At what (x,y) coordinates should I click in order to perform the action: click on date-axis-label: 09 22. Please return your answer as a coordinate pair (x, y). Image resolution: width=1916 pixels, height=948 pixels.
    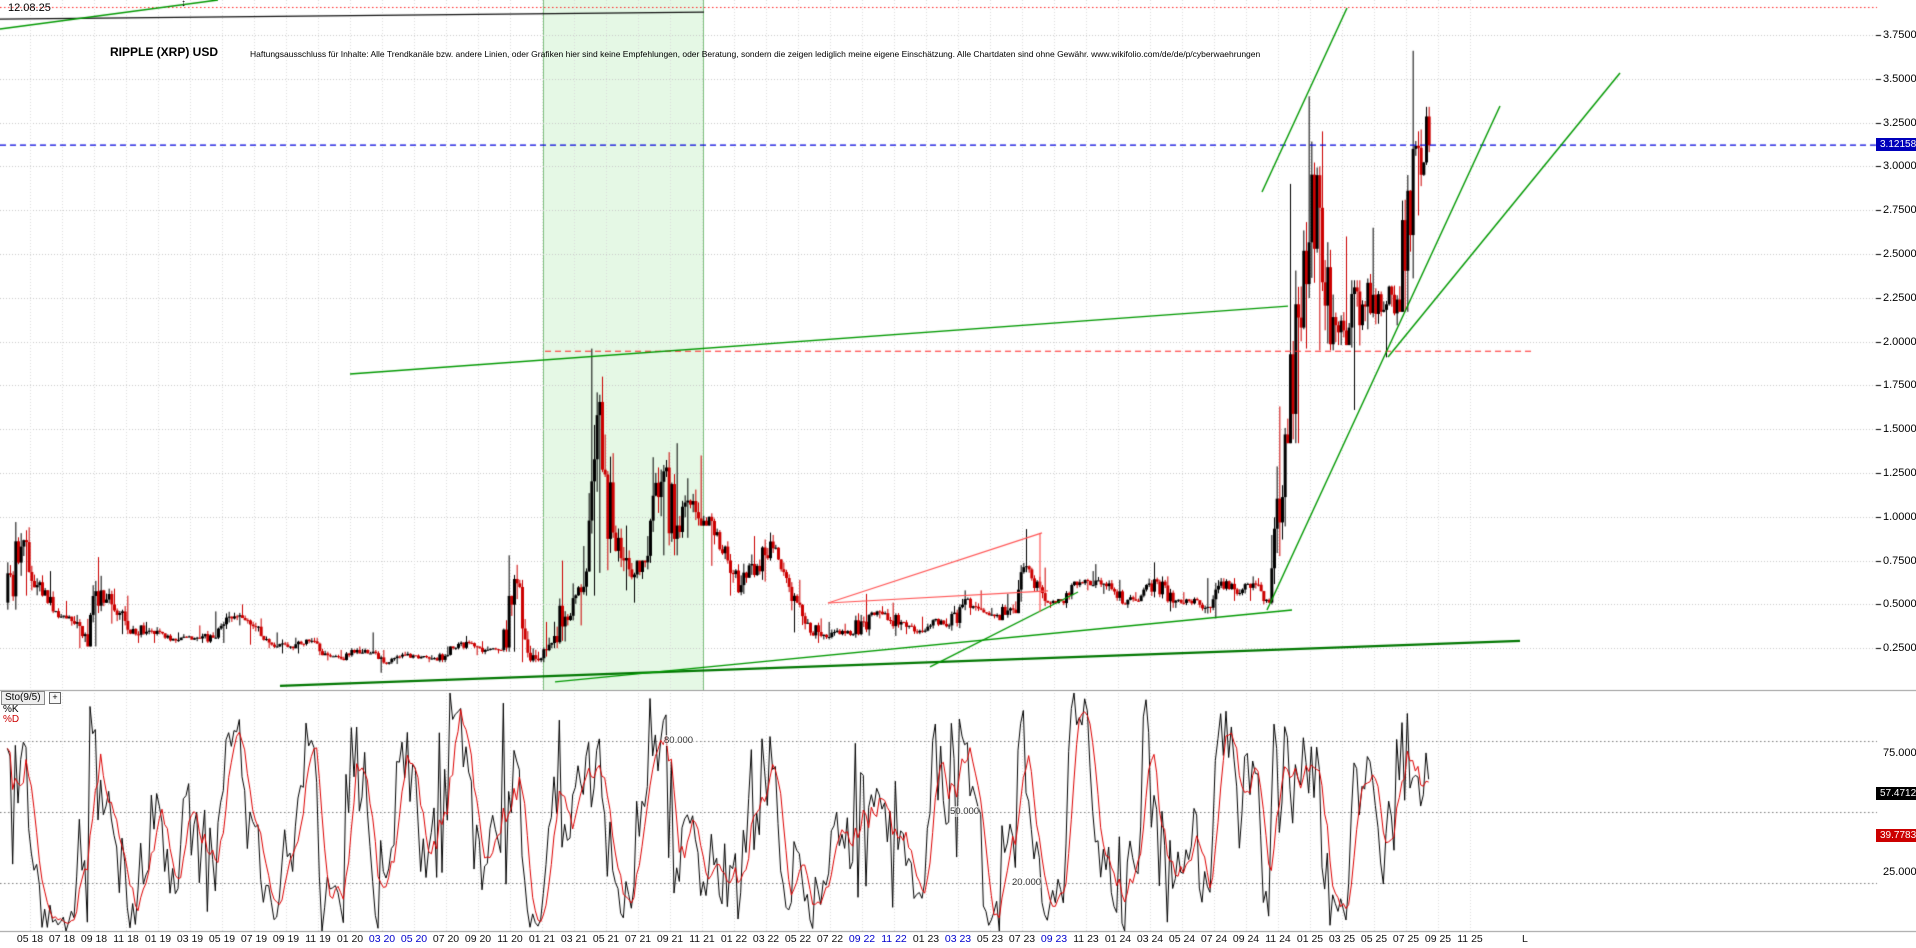
    Looking at the image, I should click on (862, 939).